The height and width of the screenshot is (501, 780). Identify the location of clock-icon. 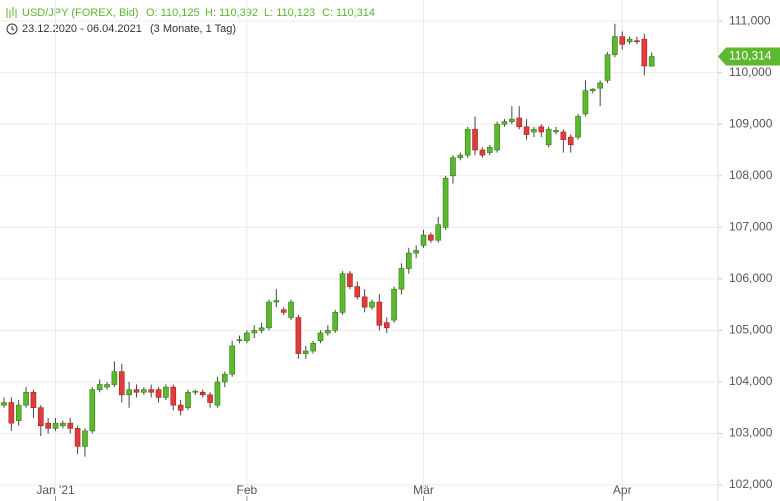
(12, 29).